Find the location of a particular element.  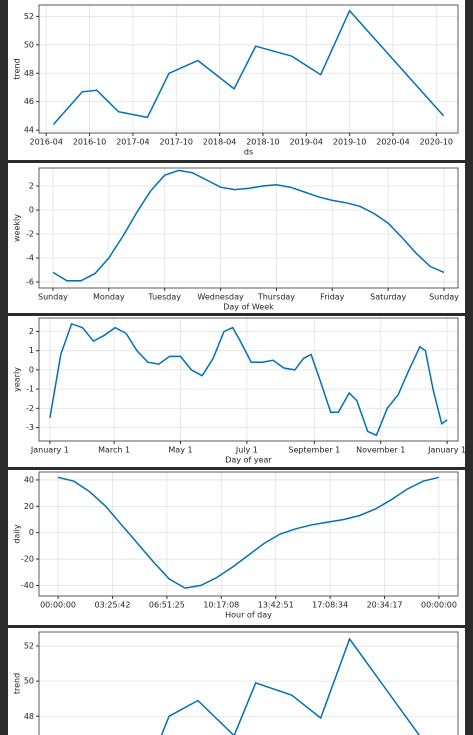

y-axis-label: daily is located at coordinates (17, 533).